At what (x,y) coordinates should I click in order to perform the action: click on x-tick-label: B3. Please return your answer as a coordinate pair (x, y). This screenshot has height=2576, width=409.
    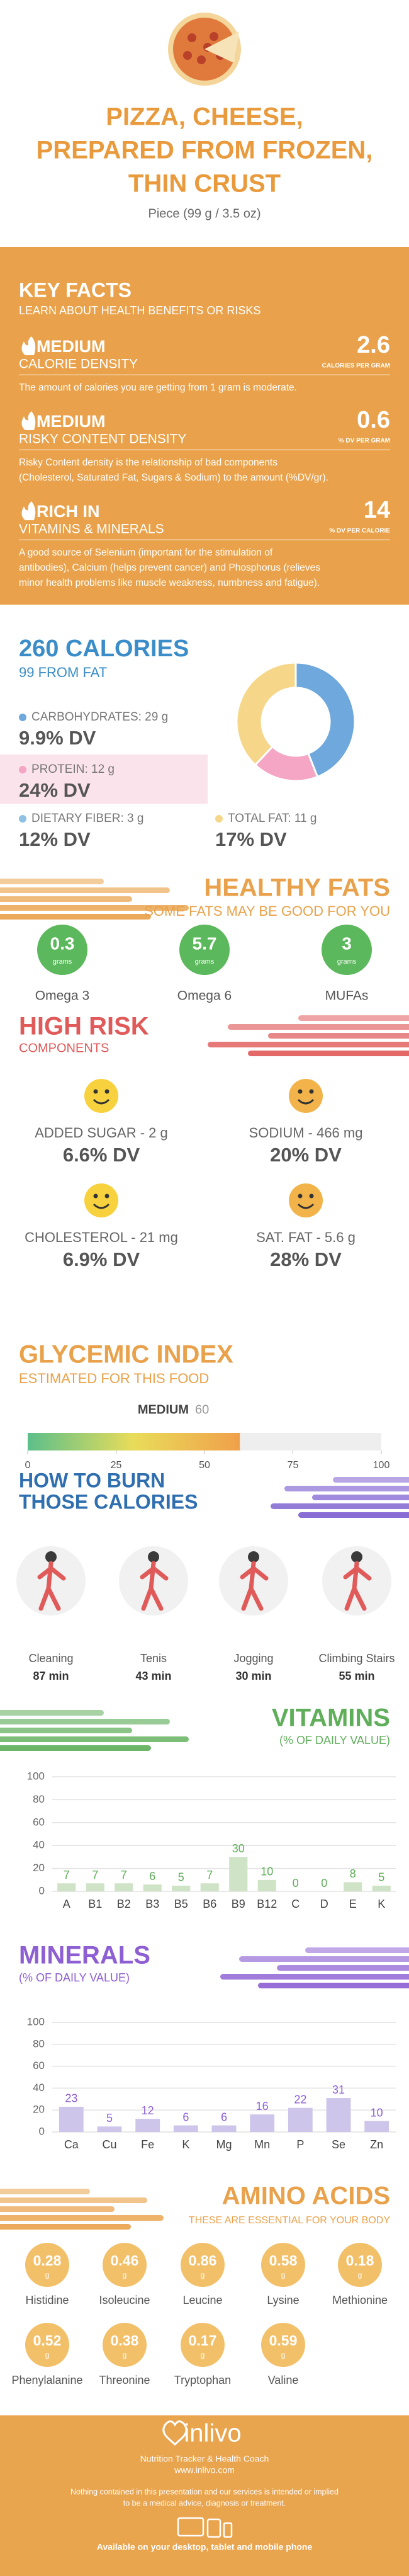
    Looking at the image, I should click on (152, 1904).